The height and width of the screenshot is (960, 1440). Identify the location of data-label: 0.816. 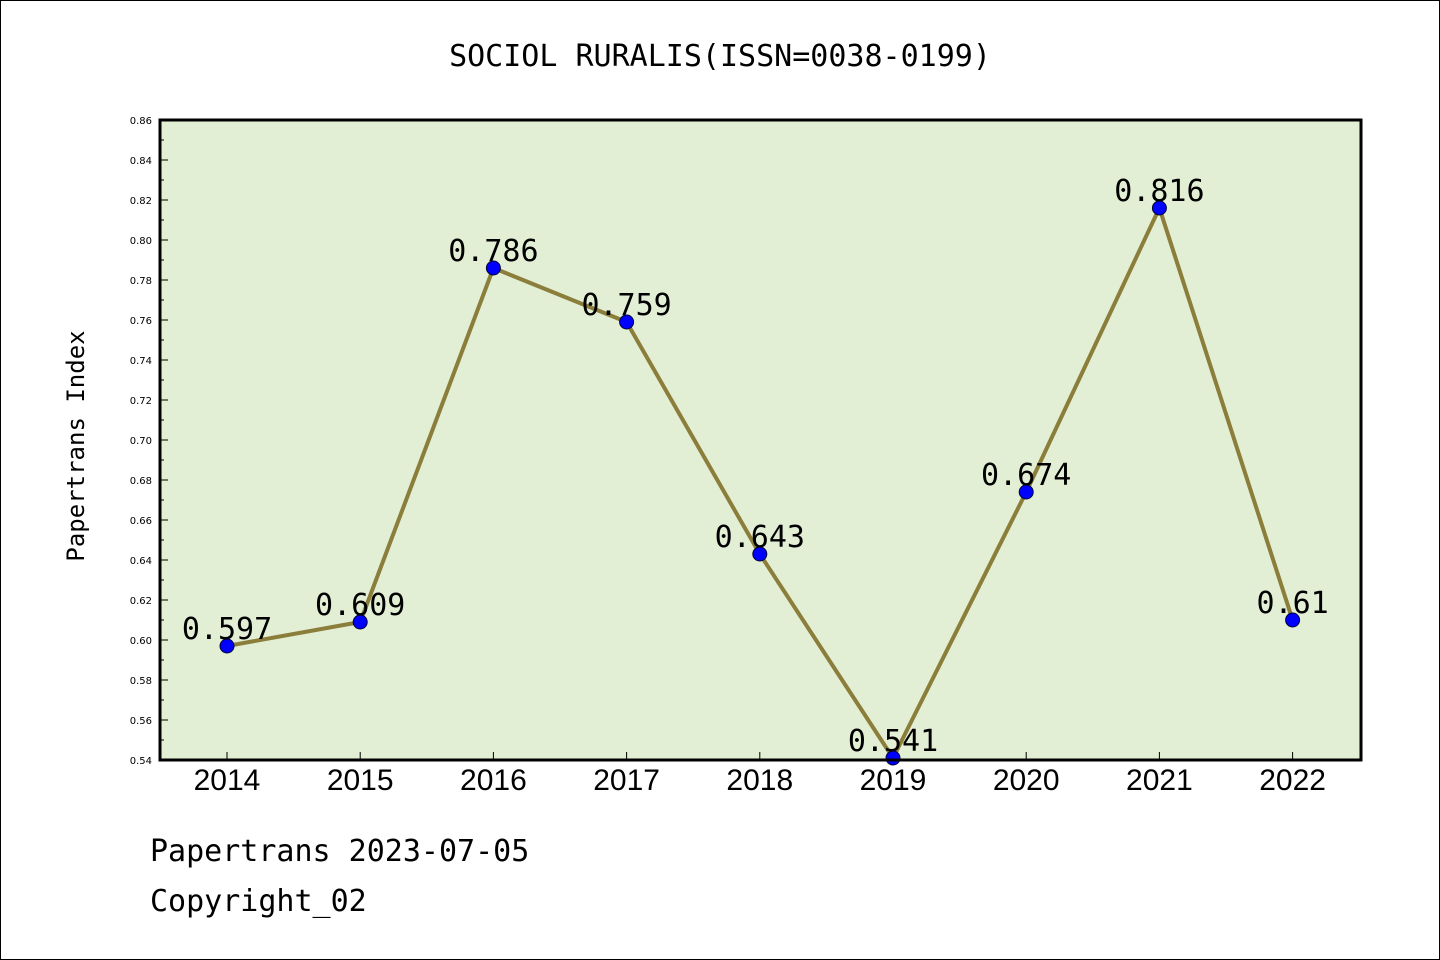
(1159, 191).